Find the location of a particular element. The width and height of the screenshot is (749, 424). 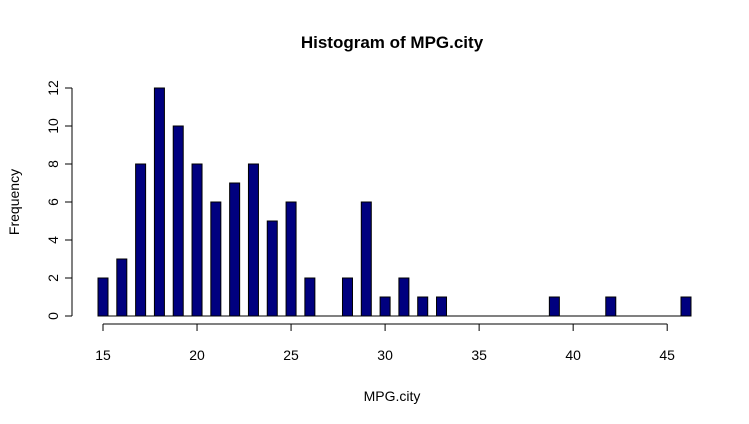

y-axis: 0 2 4 6 8 10 12 is located at coordinates (59, 200).